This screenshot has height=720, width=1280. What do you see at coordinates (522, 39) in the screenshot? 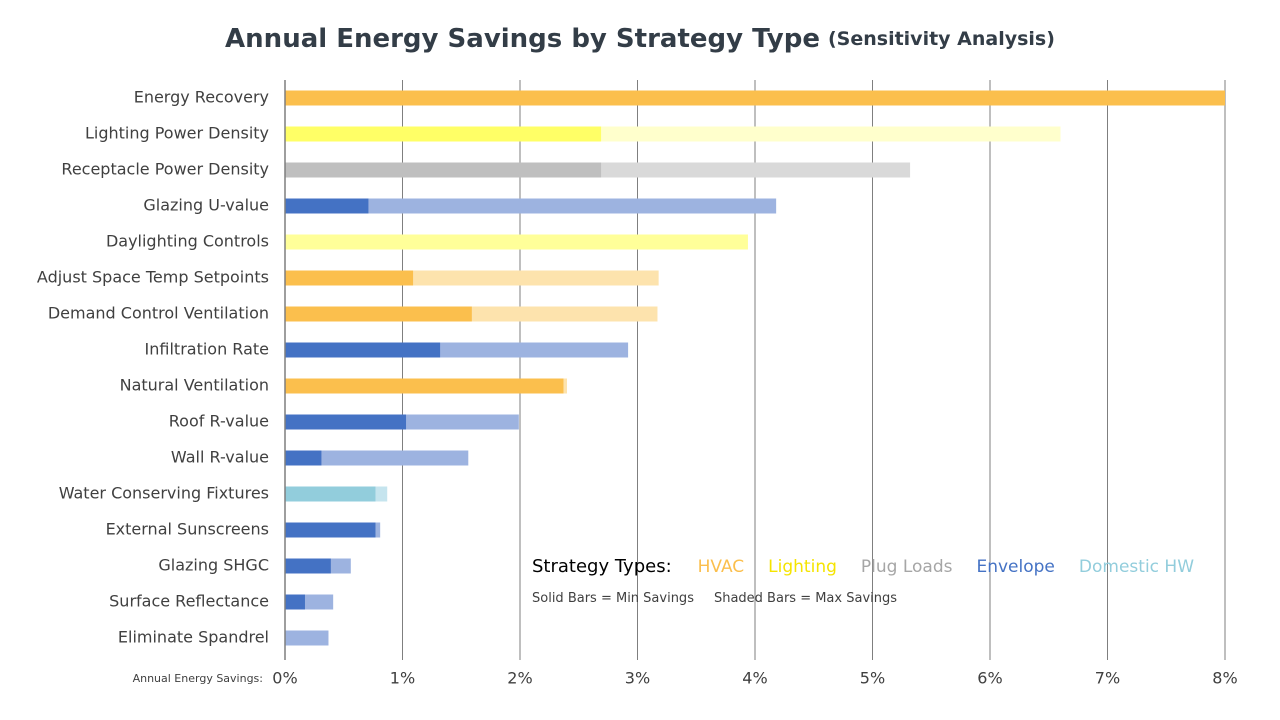
I see `chart-title: Annual Energy Savings by Strategy Type` at bounding box center [522, 39].